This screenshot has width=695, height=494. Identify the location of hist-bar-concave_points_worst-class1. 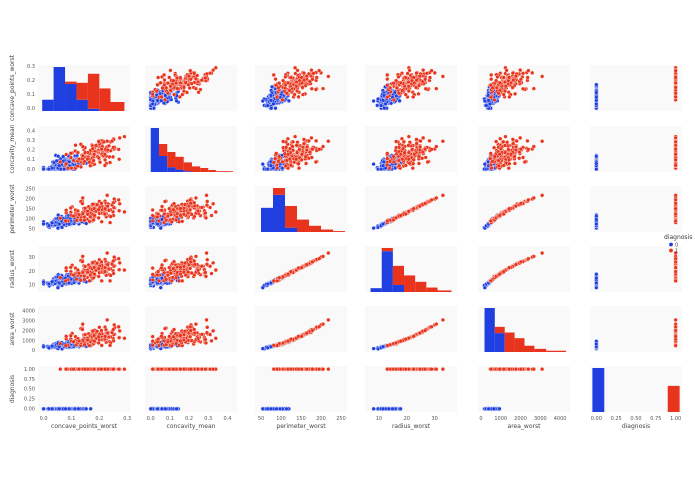
(82, 91).